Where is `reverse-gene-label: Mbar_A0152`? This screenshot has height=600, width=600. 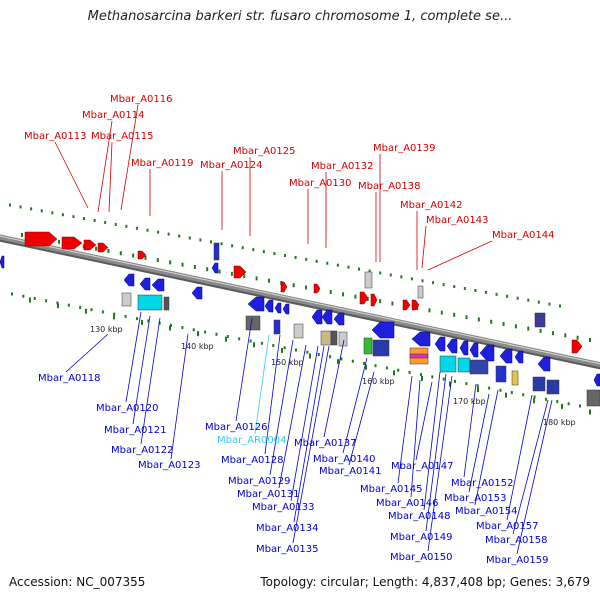 reverse-gene-label: Mbar_A0152 is located at coordinates (482, 483).